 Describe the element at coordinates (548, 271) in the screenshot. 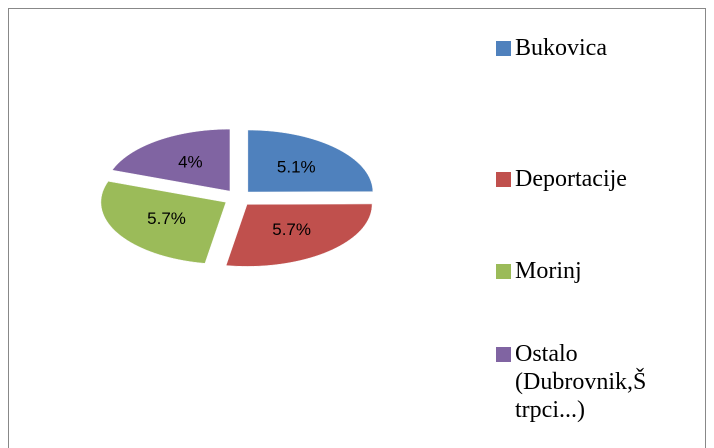

I see `legend-label: Morinj` at that location.